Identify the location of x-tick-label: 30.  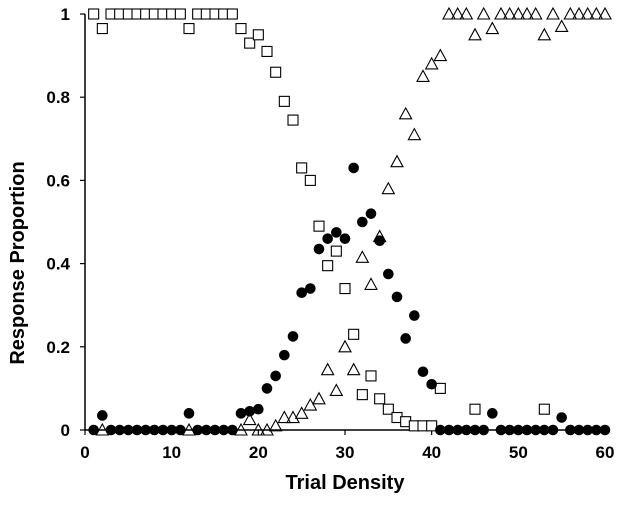
(345, 452).